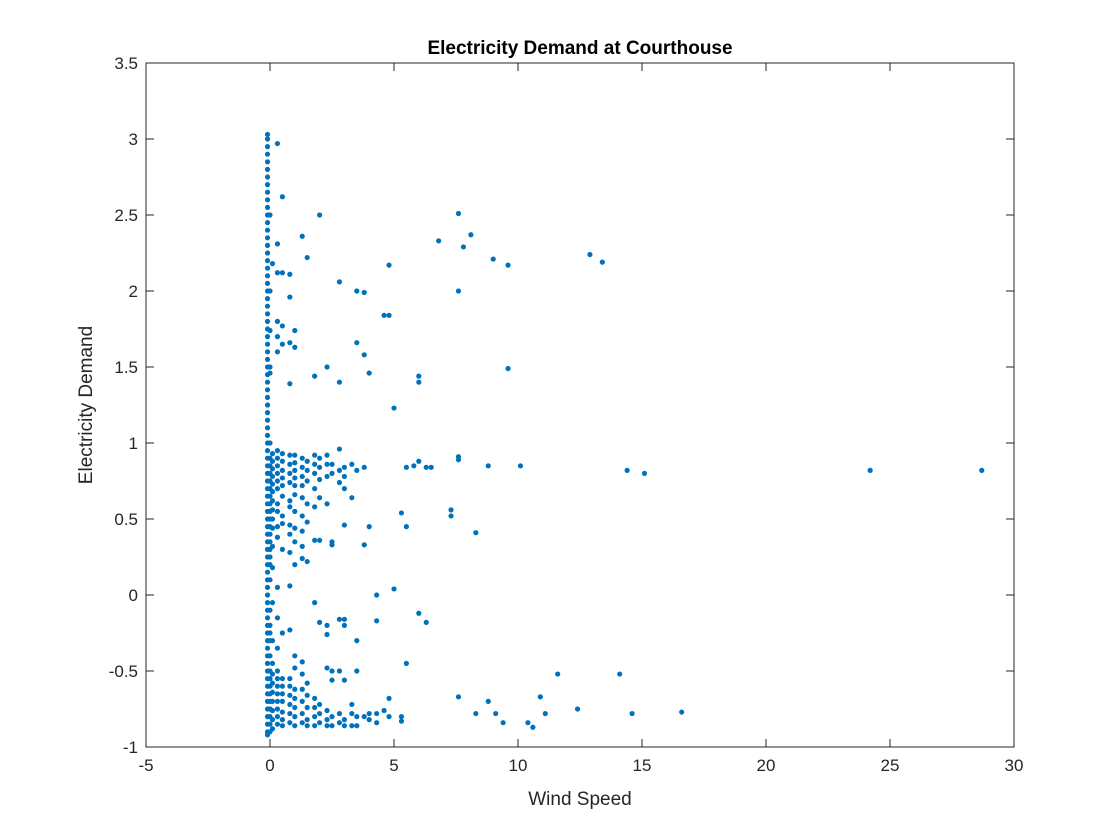 The image size is (1120, 840). What do you see at coordinates (86, 405) in the screenshot?
I see `y-axis-label: Electricity Demand` at bounding box center [86, 405].